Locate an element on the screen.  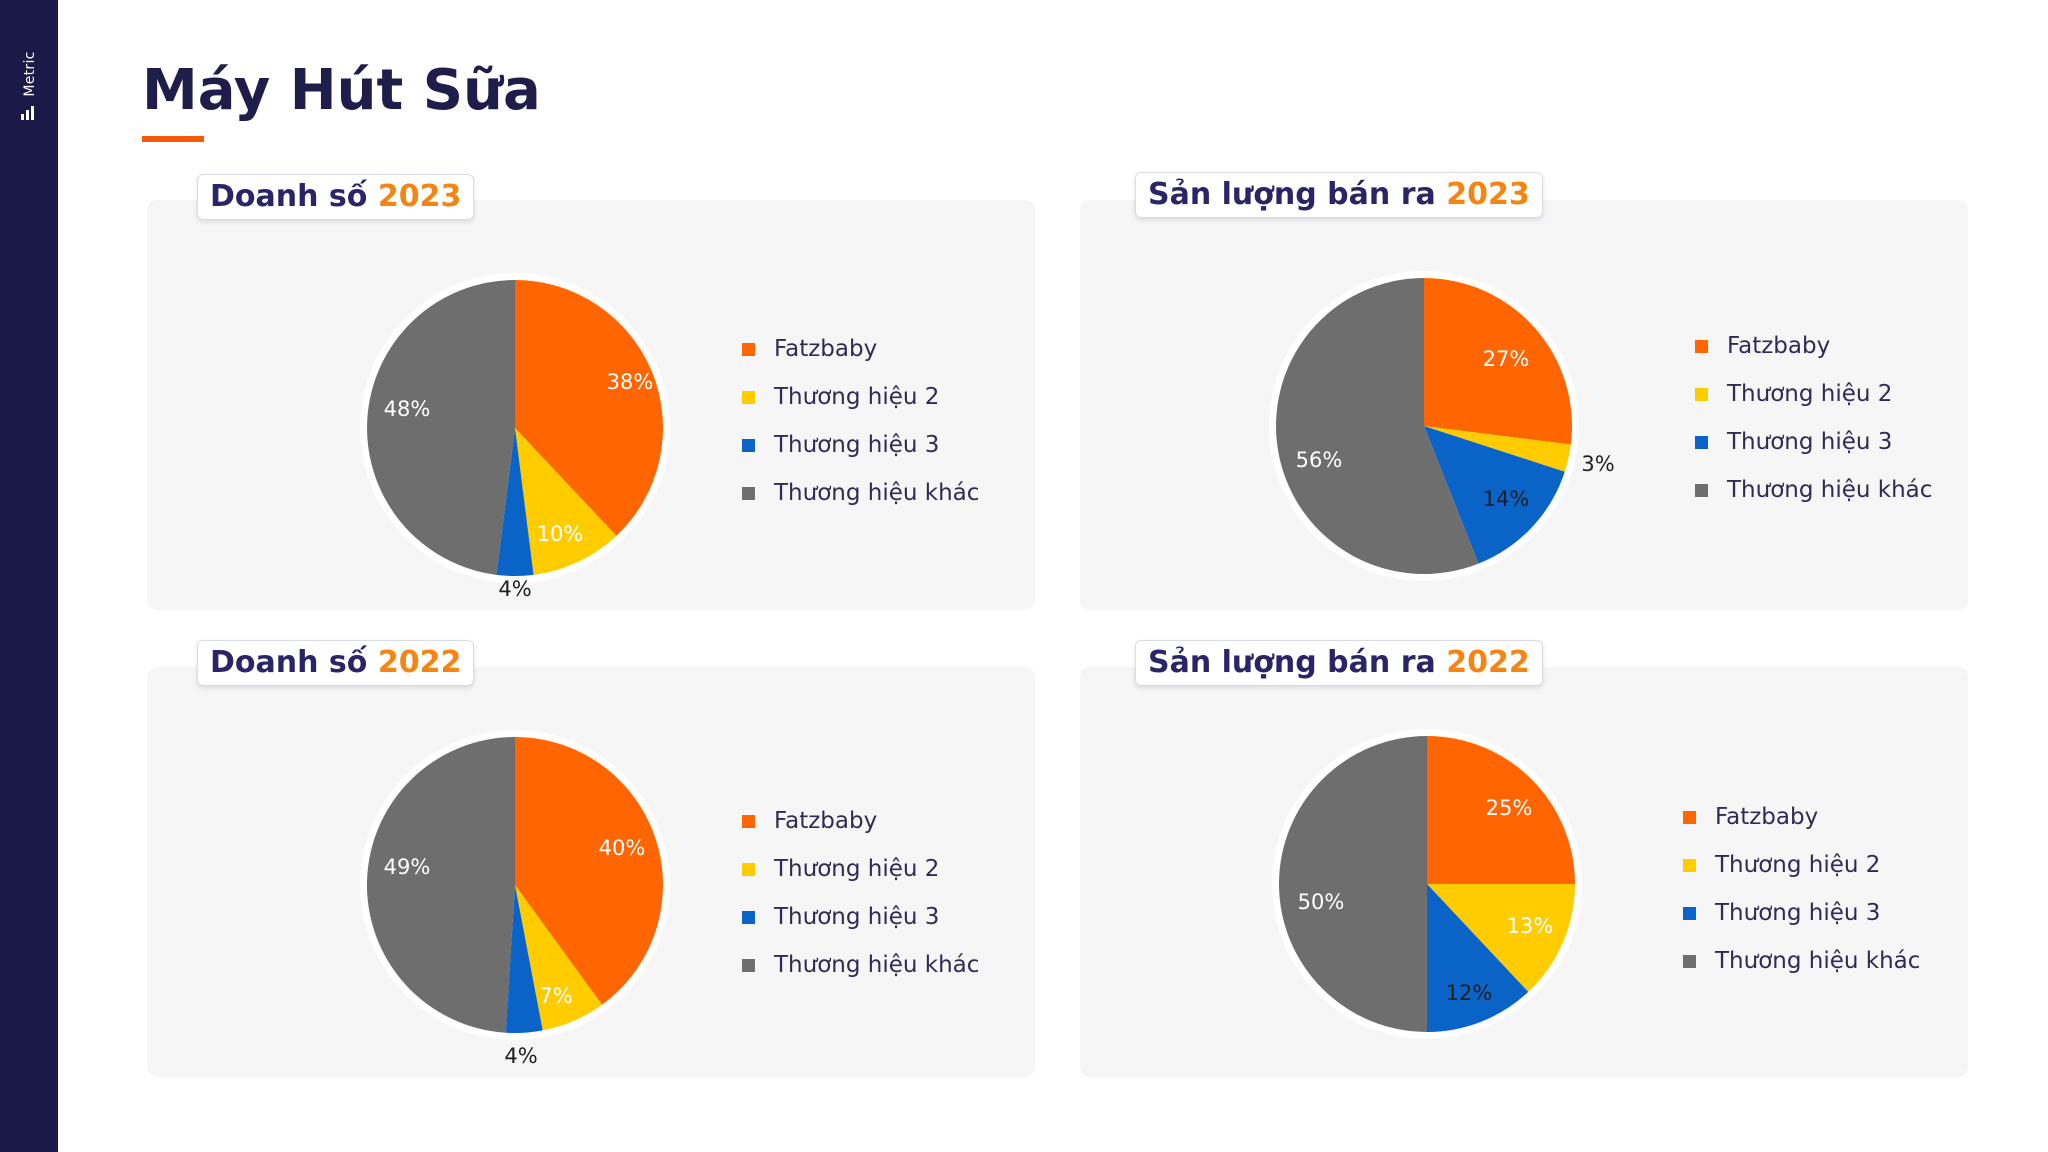
data-label: 50% is located at coordinates (1321, 902).